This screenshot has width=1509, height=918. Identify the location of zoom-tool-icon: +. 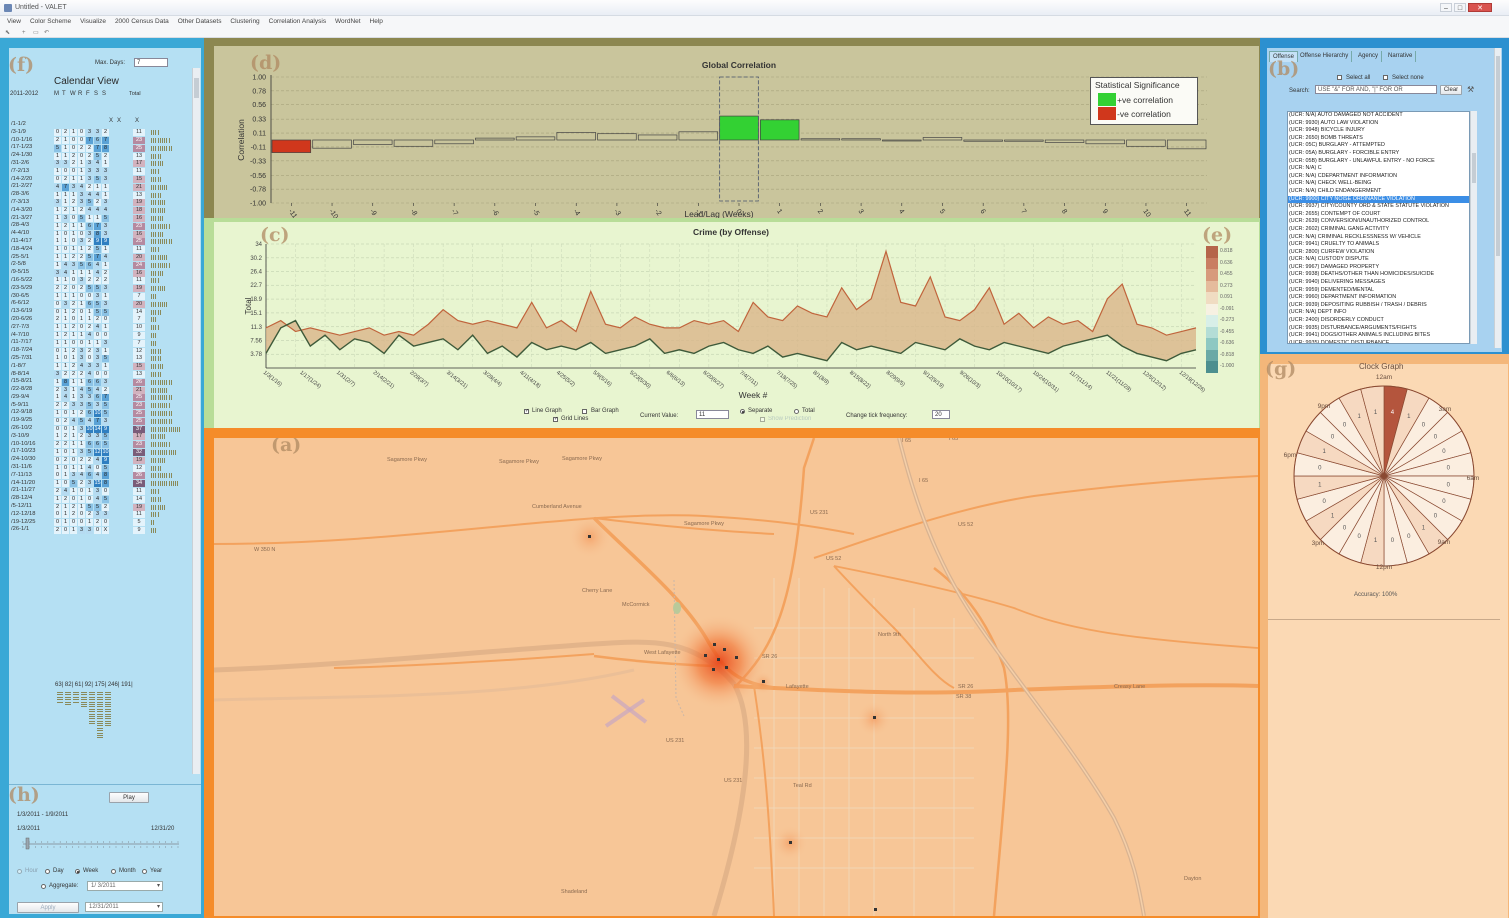
(24, 33).